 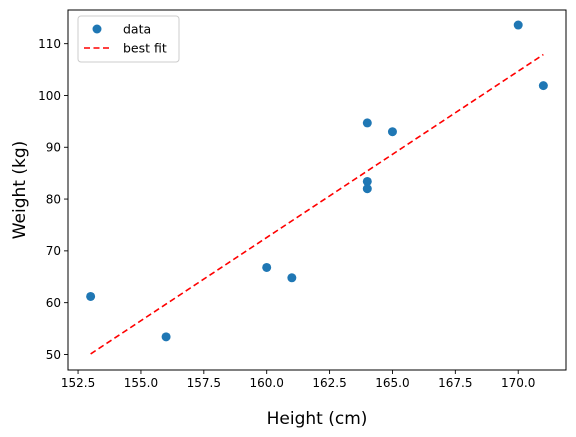 What do you see at coordinates (53, 303) in the screenshot?
I see `y-tick-label: 60` at bounding box center [53, 303].